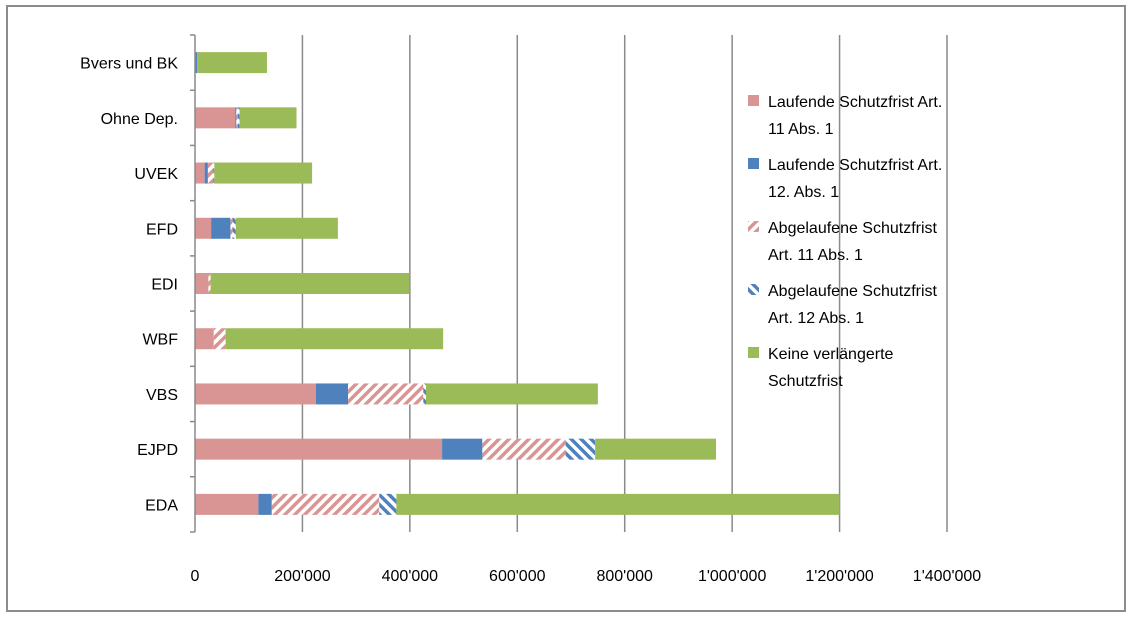 This screenshot has width=1134, height=620. I want to click on bar-wbf-s1, so click(204, 339).